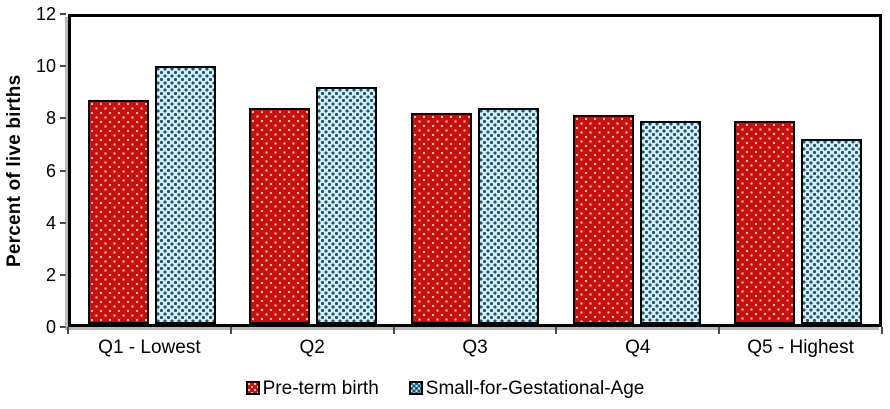  I want to click on y-tick-label: 4, so click(50, 222).